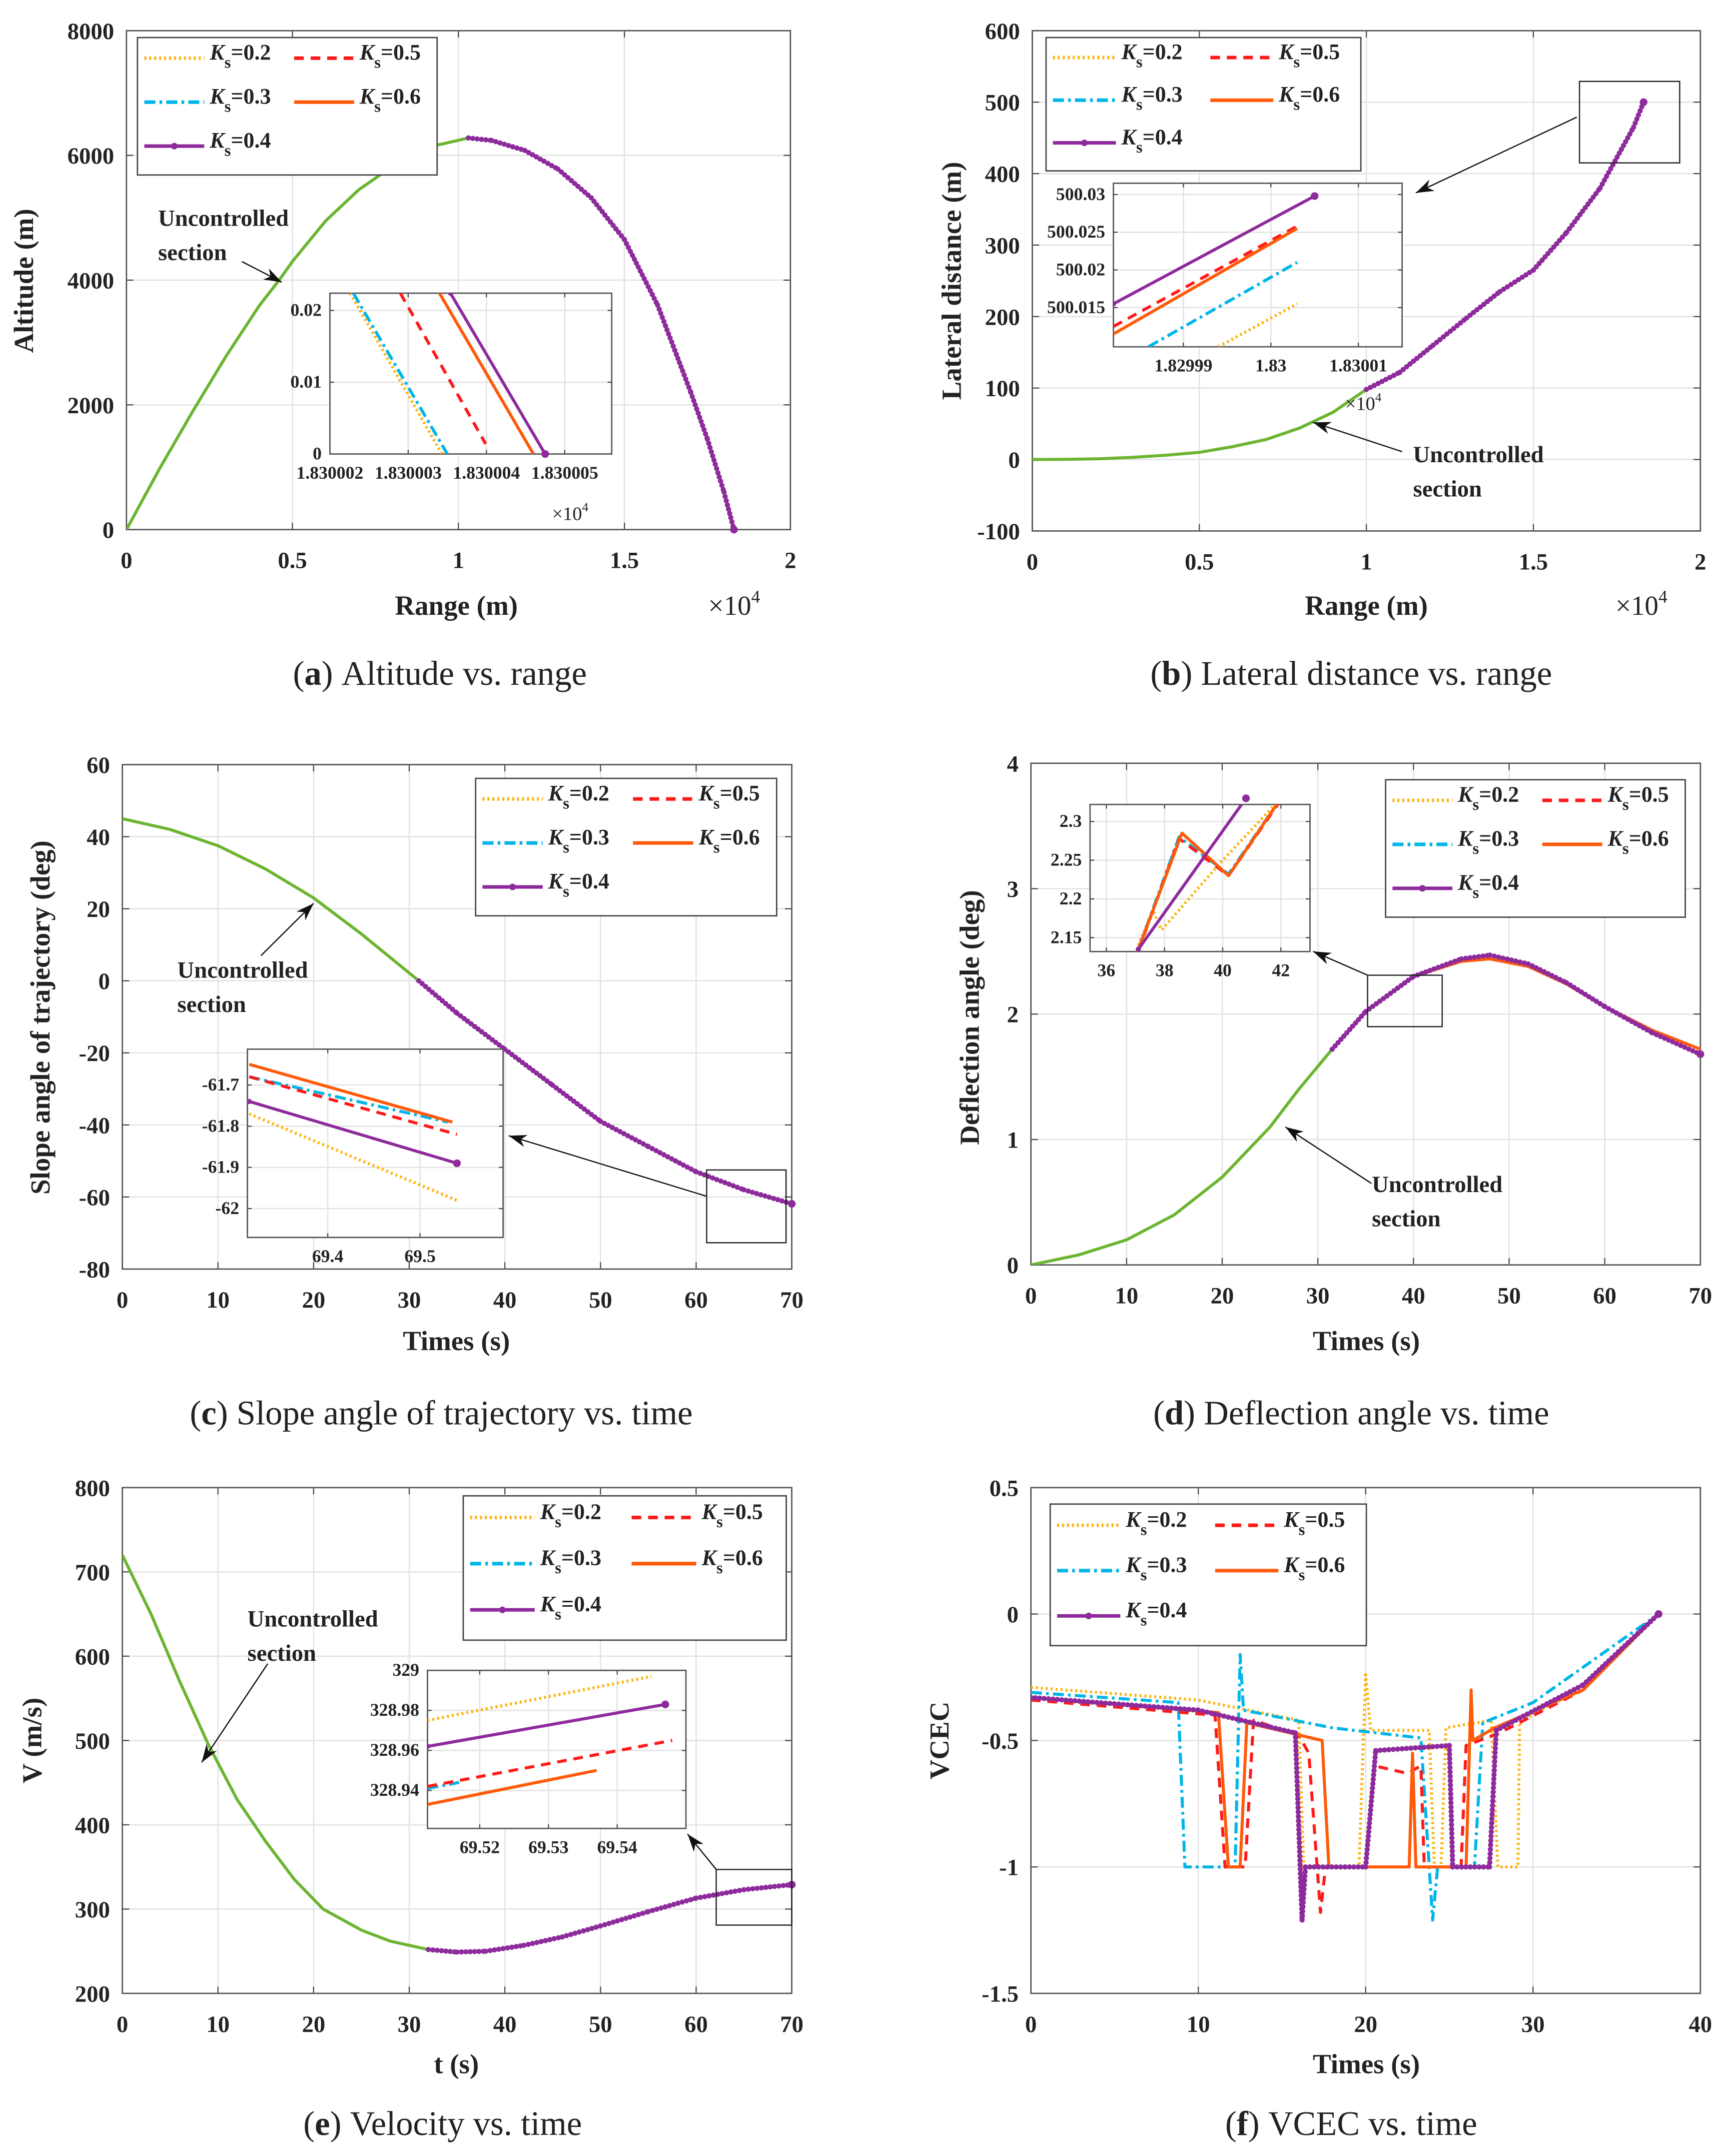 The width and height of the screenshot is (1732, 2156). I want to click on y-tick-label: 0.5, so click(1005, 1488).